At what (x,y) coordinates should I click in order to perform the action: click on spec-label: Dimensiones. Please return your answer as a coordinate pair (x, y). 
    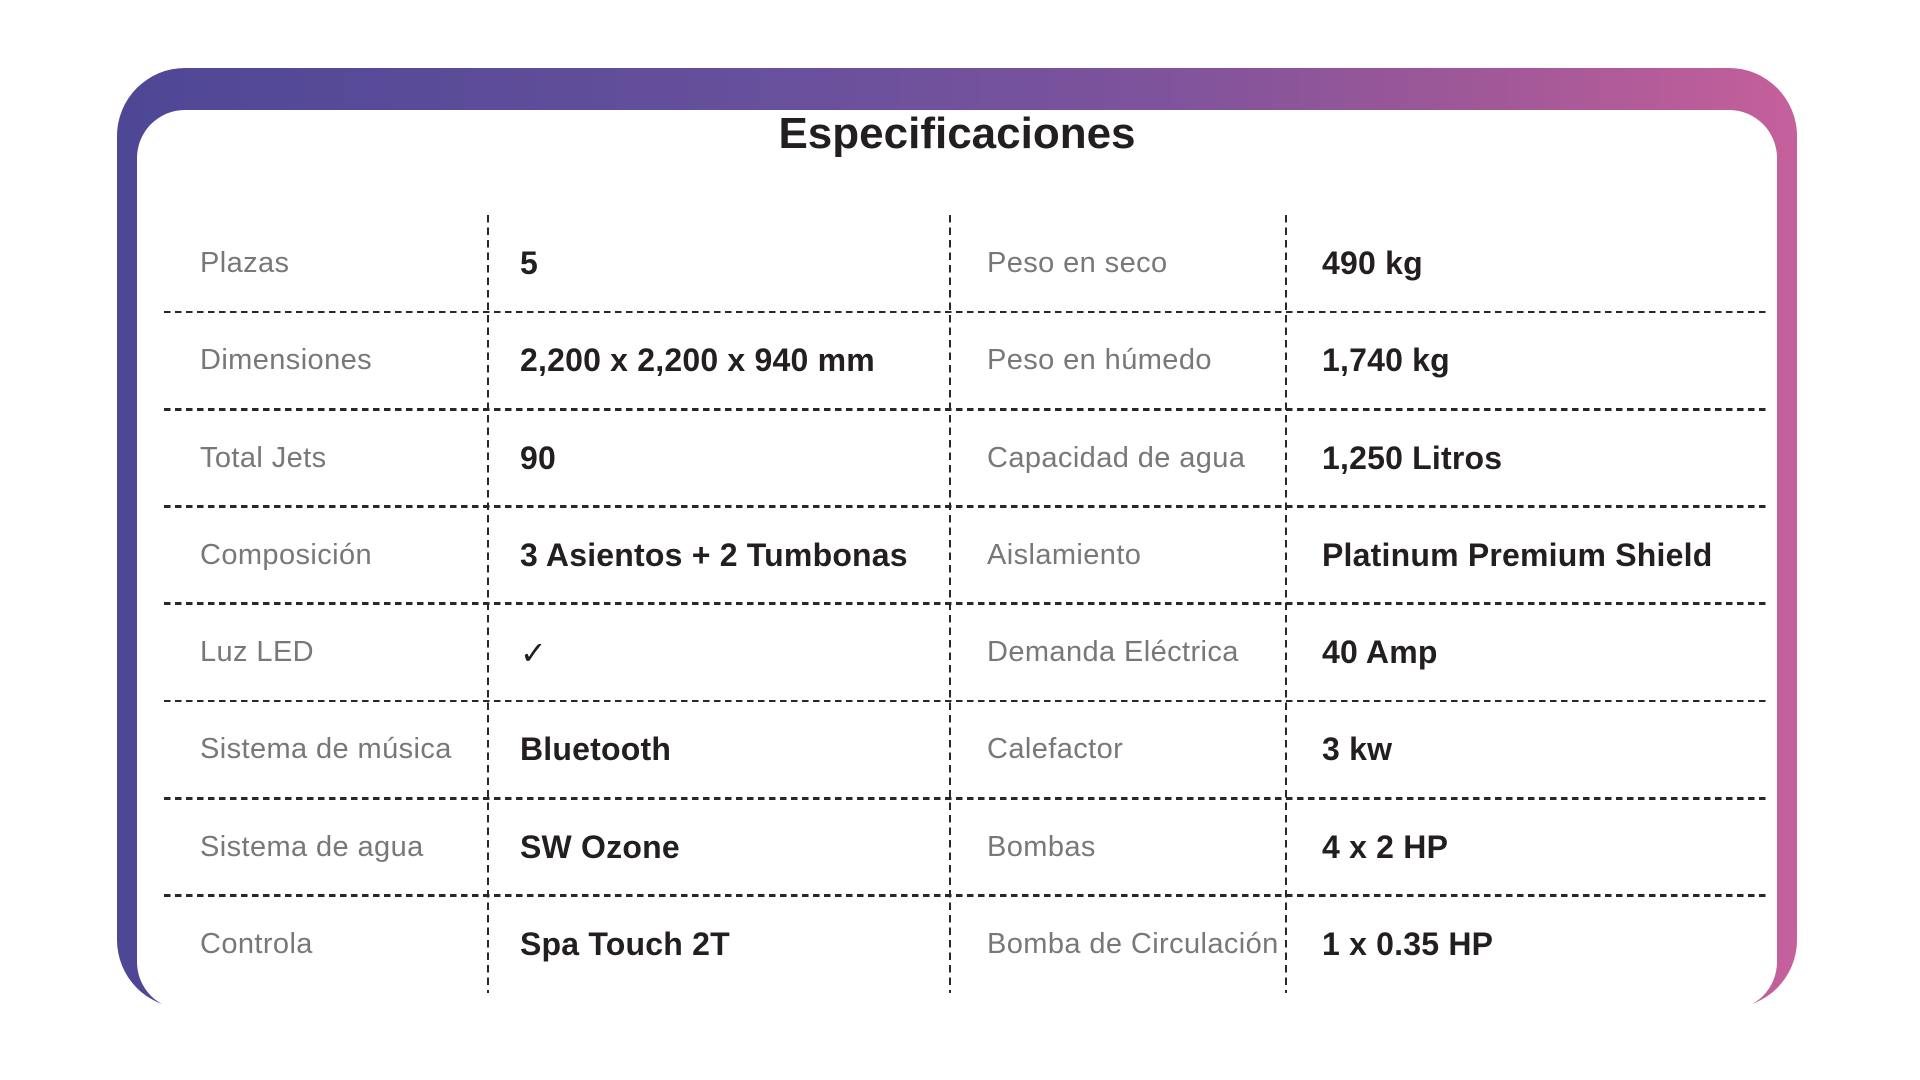
    Looking at the image, I should click on (286, 360).